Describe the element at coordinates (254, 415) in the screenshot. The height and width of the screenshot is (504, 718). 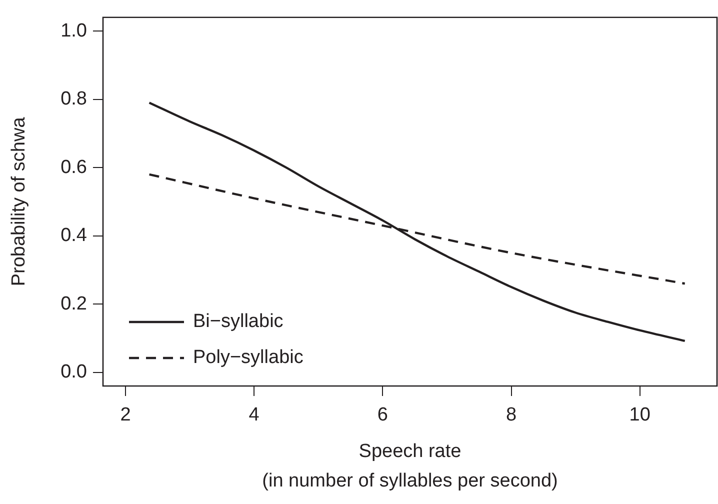
I see `x-tick-label: 4` at that location.